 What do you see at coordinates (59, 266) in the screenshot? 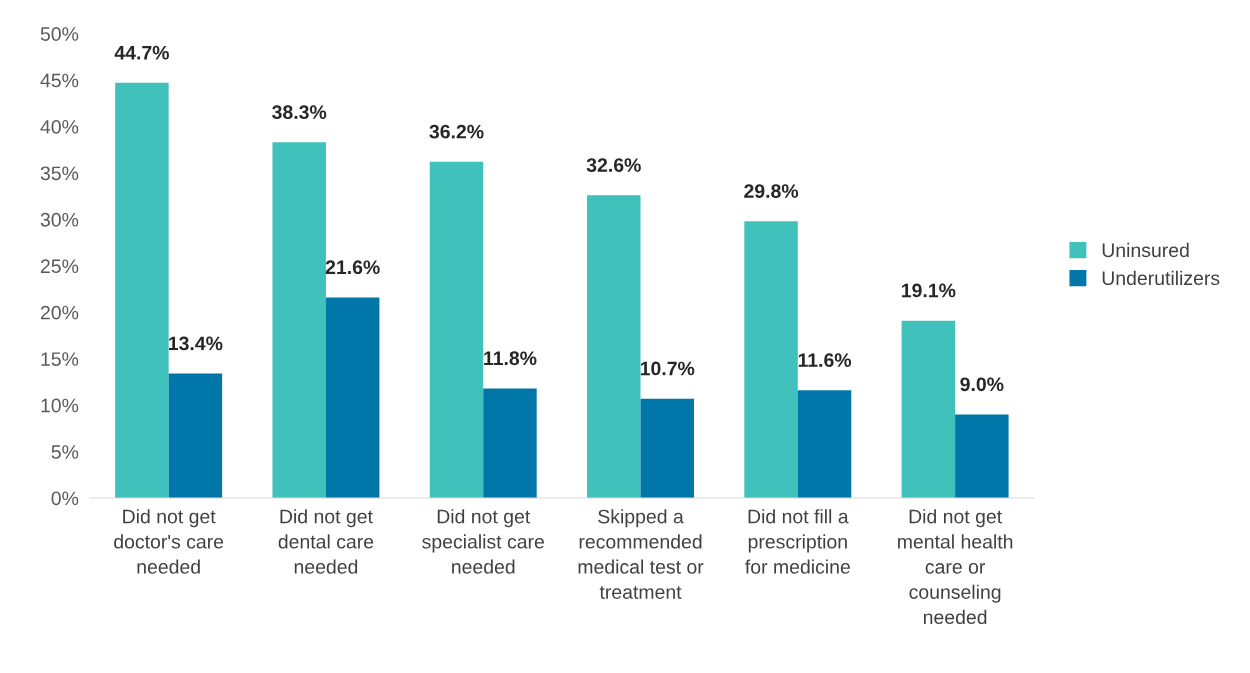
I see `y-tick-label: 25%` at bounding box center [59, 266].